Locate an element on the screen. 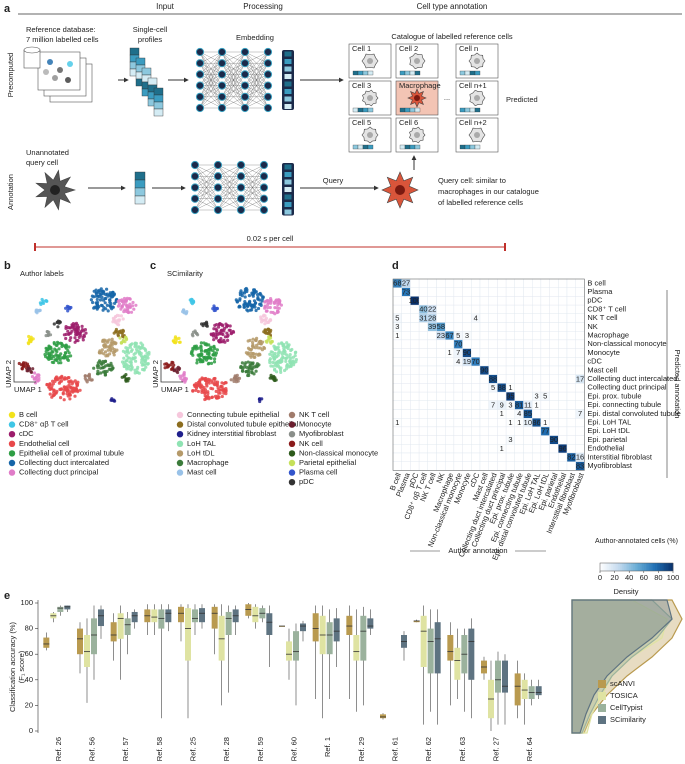 Image resolution: width=685 pixels, height=764 pixels. legend-label: Kidney interstitial fibroblast is located at coordinates (232, 433).